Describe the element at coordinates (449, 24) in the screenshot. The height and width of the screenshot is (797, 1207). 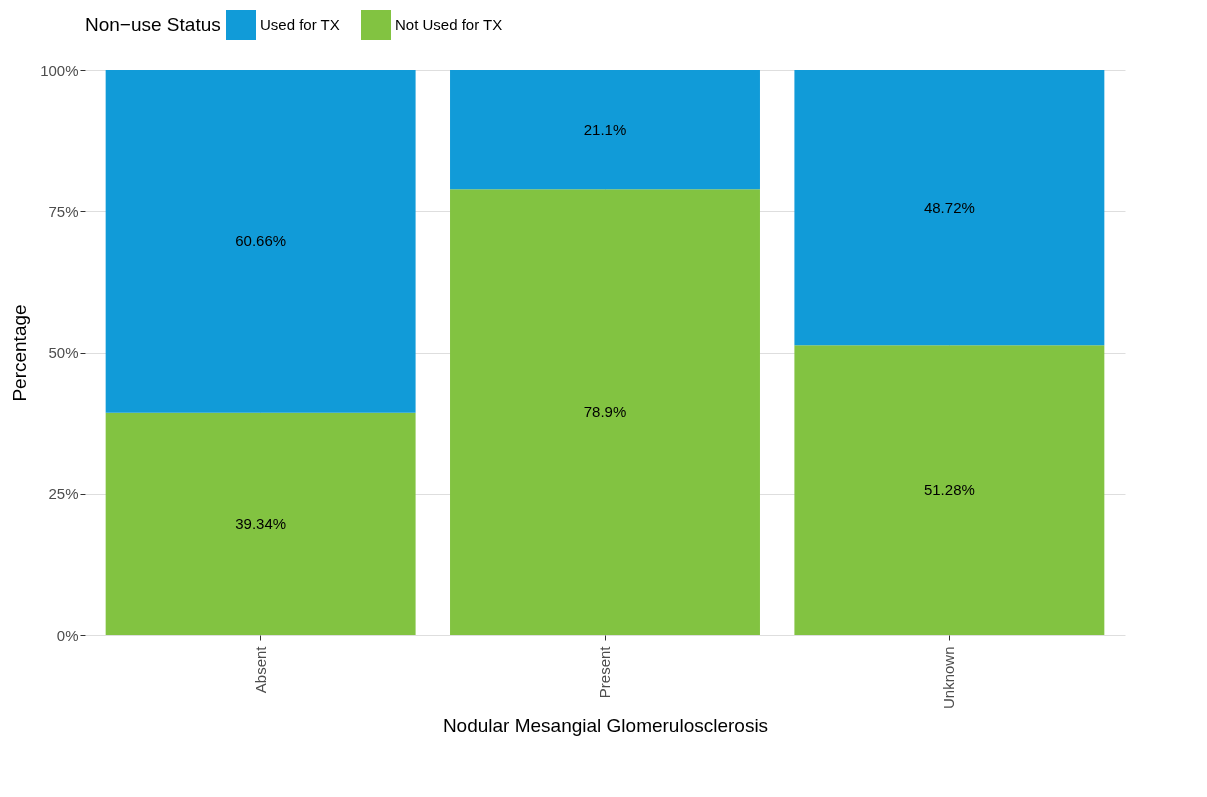
I see `legend-label: Not Used for TX` at that location.